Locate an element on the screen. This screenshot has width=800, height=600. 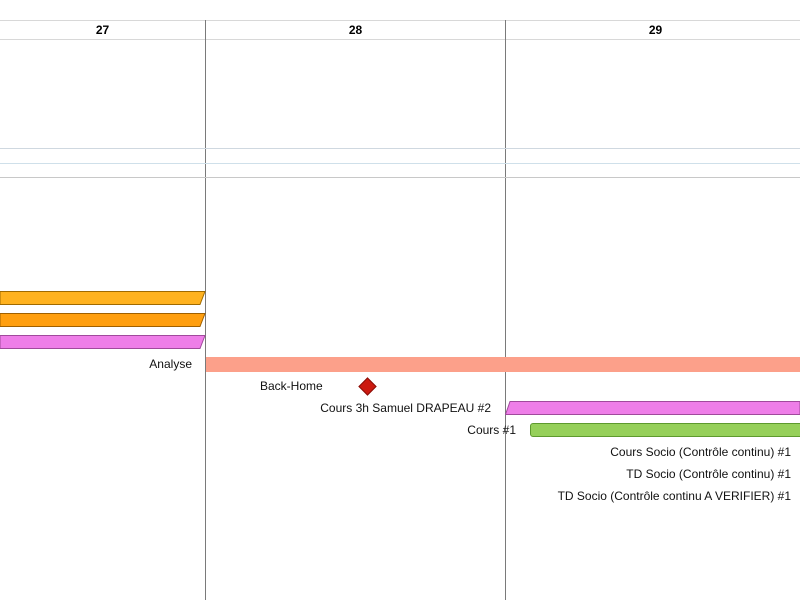
section-divider-bottom is located at coordinates (400, 177).